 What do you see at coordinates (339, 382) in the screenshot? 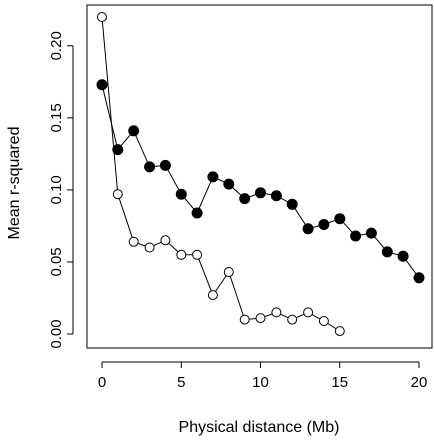
I see `x-tick-label: 15` at bounding box center [339, 382].